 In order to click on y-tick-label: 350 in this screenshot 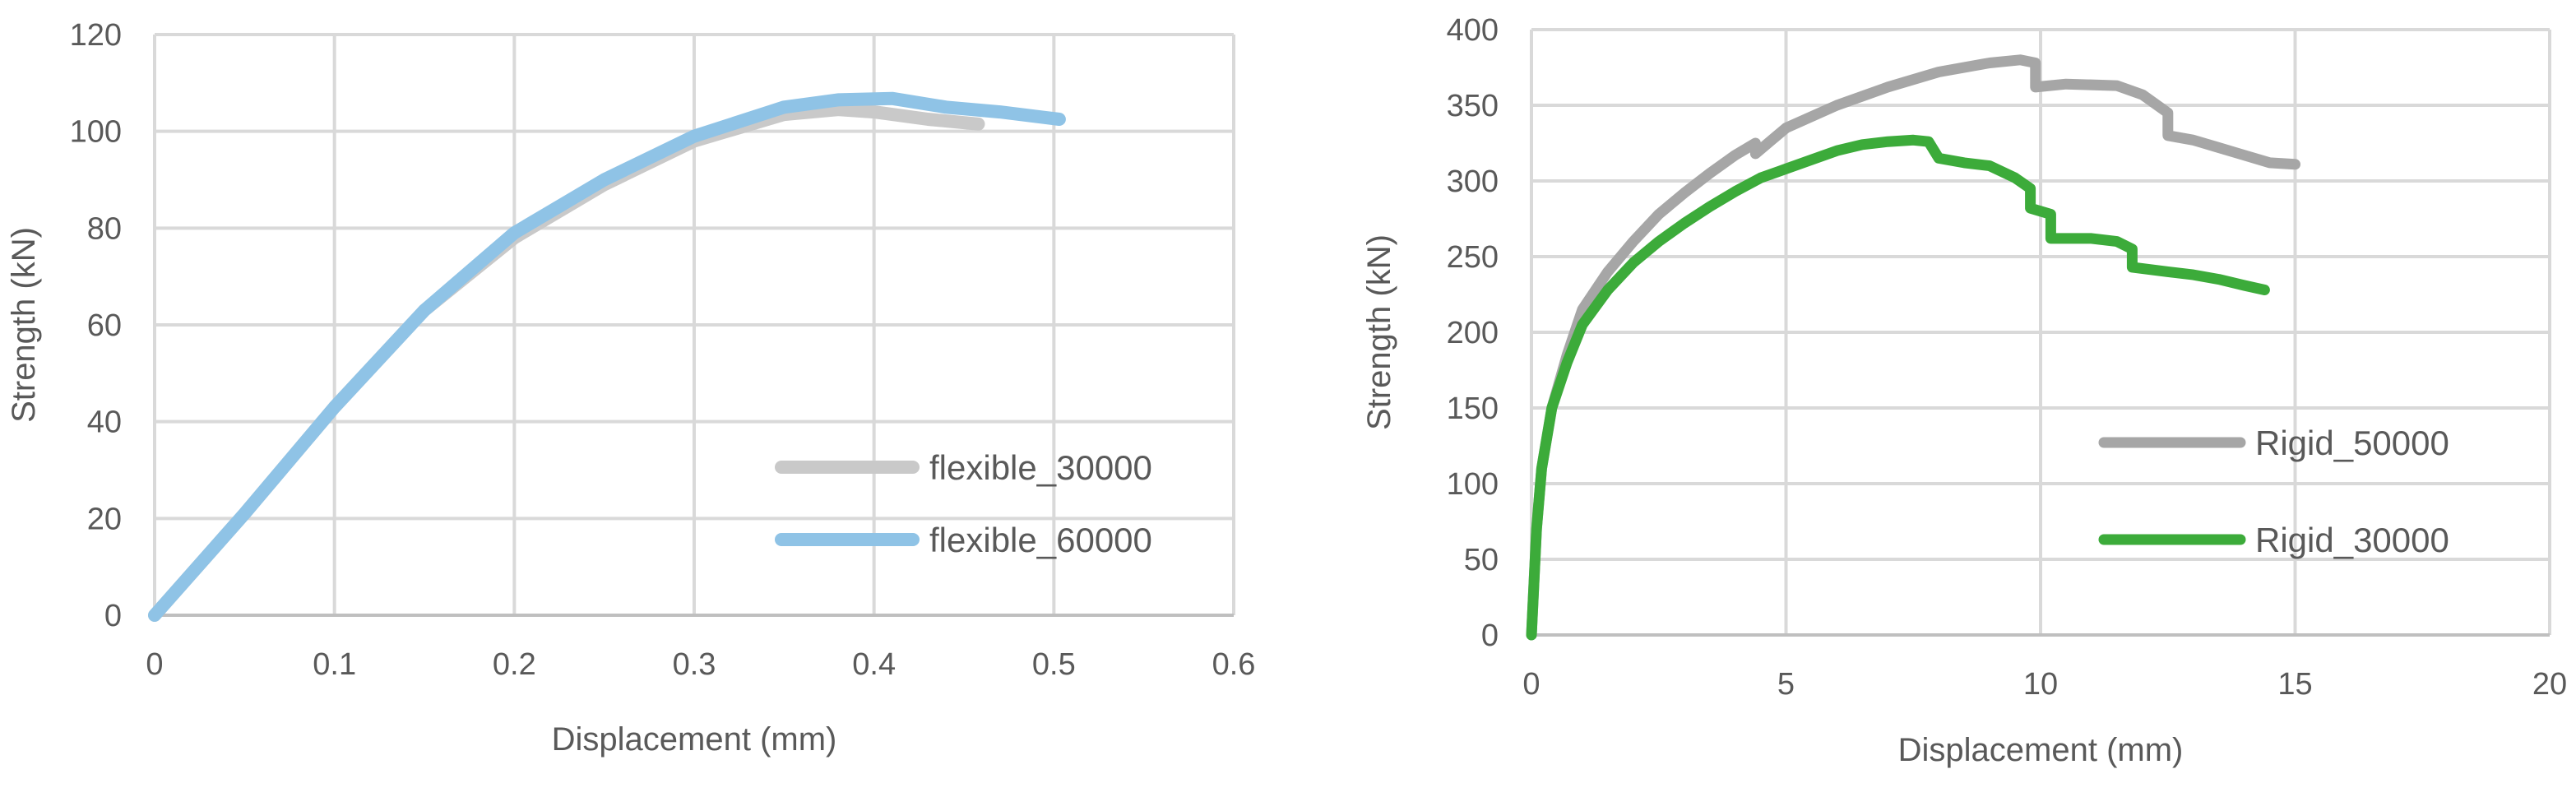, I will do `click(1473, 106)`.